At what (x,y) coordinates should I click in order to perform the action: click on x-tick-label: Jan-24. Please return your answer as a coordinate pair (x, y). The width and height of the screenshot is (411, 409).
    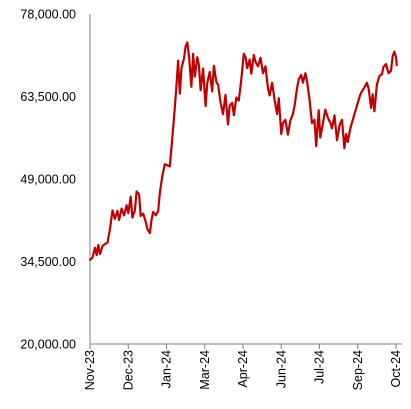
    Looking at the image, I should click on (167, 369).